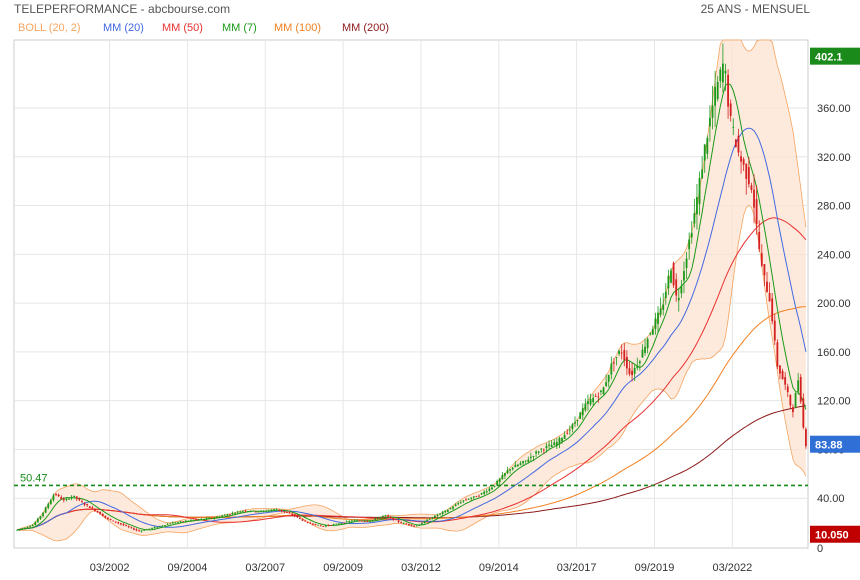  I want to click on y-tick-label: 40.00, so click(831, 499).